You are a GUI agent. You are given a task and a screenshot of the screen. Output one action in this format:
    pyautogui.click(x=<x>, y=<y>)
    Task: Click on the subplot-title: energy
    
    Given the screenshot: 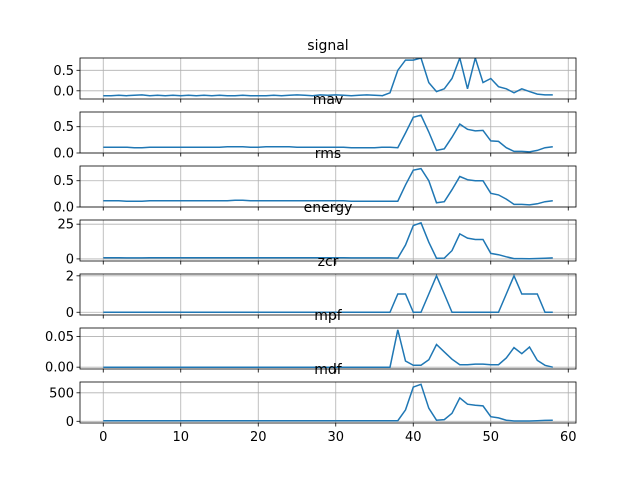 What is the action you would take?
    pyautogui.click(x=328, y=208)
    